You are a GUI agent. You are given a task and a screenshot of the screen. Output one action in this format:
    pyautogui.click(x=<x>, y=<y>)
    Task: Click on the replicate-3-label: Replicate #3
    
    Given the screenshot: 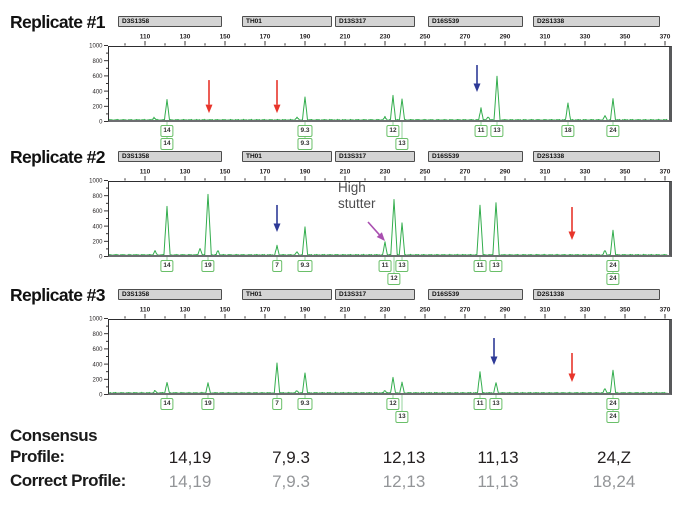 What is the action you would take?
    pyautogui.click(x=58, y=295)
    